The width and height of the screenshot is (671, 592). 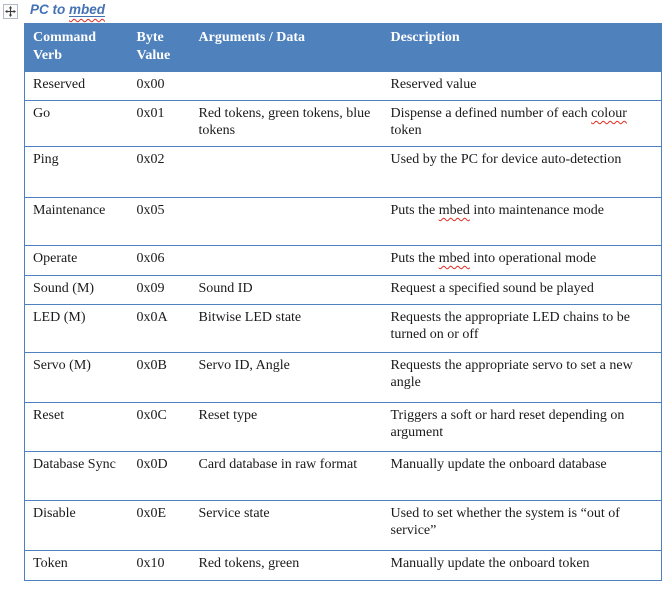 I want to click on arguments-cell: Card database in raw format, so click(x=278, y=464).